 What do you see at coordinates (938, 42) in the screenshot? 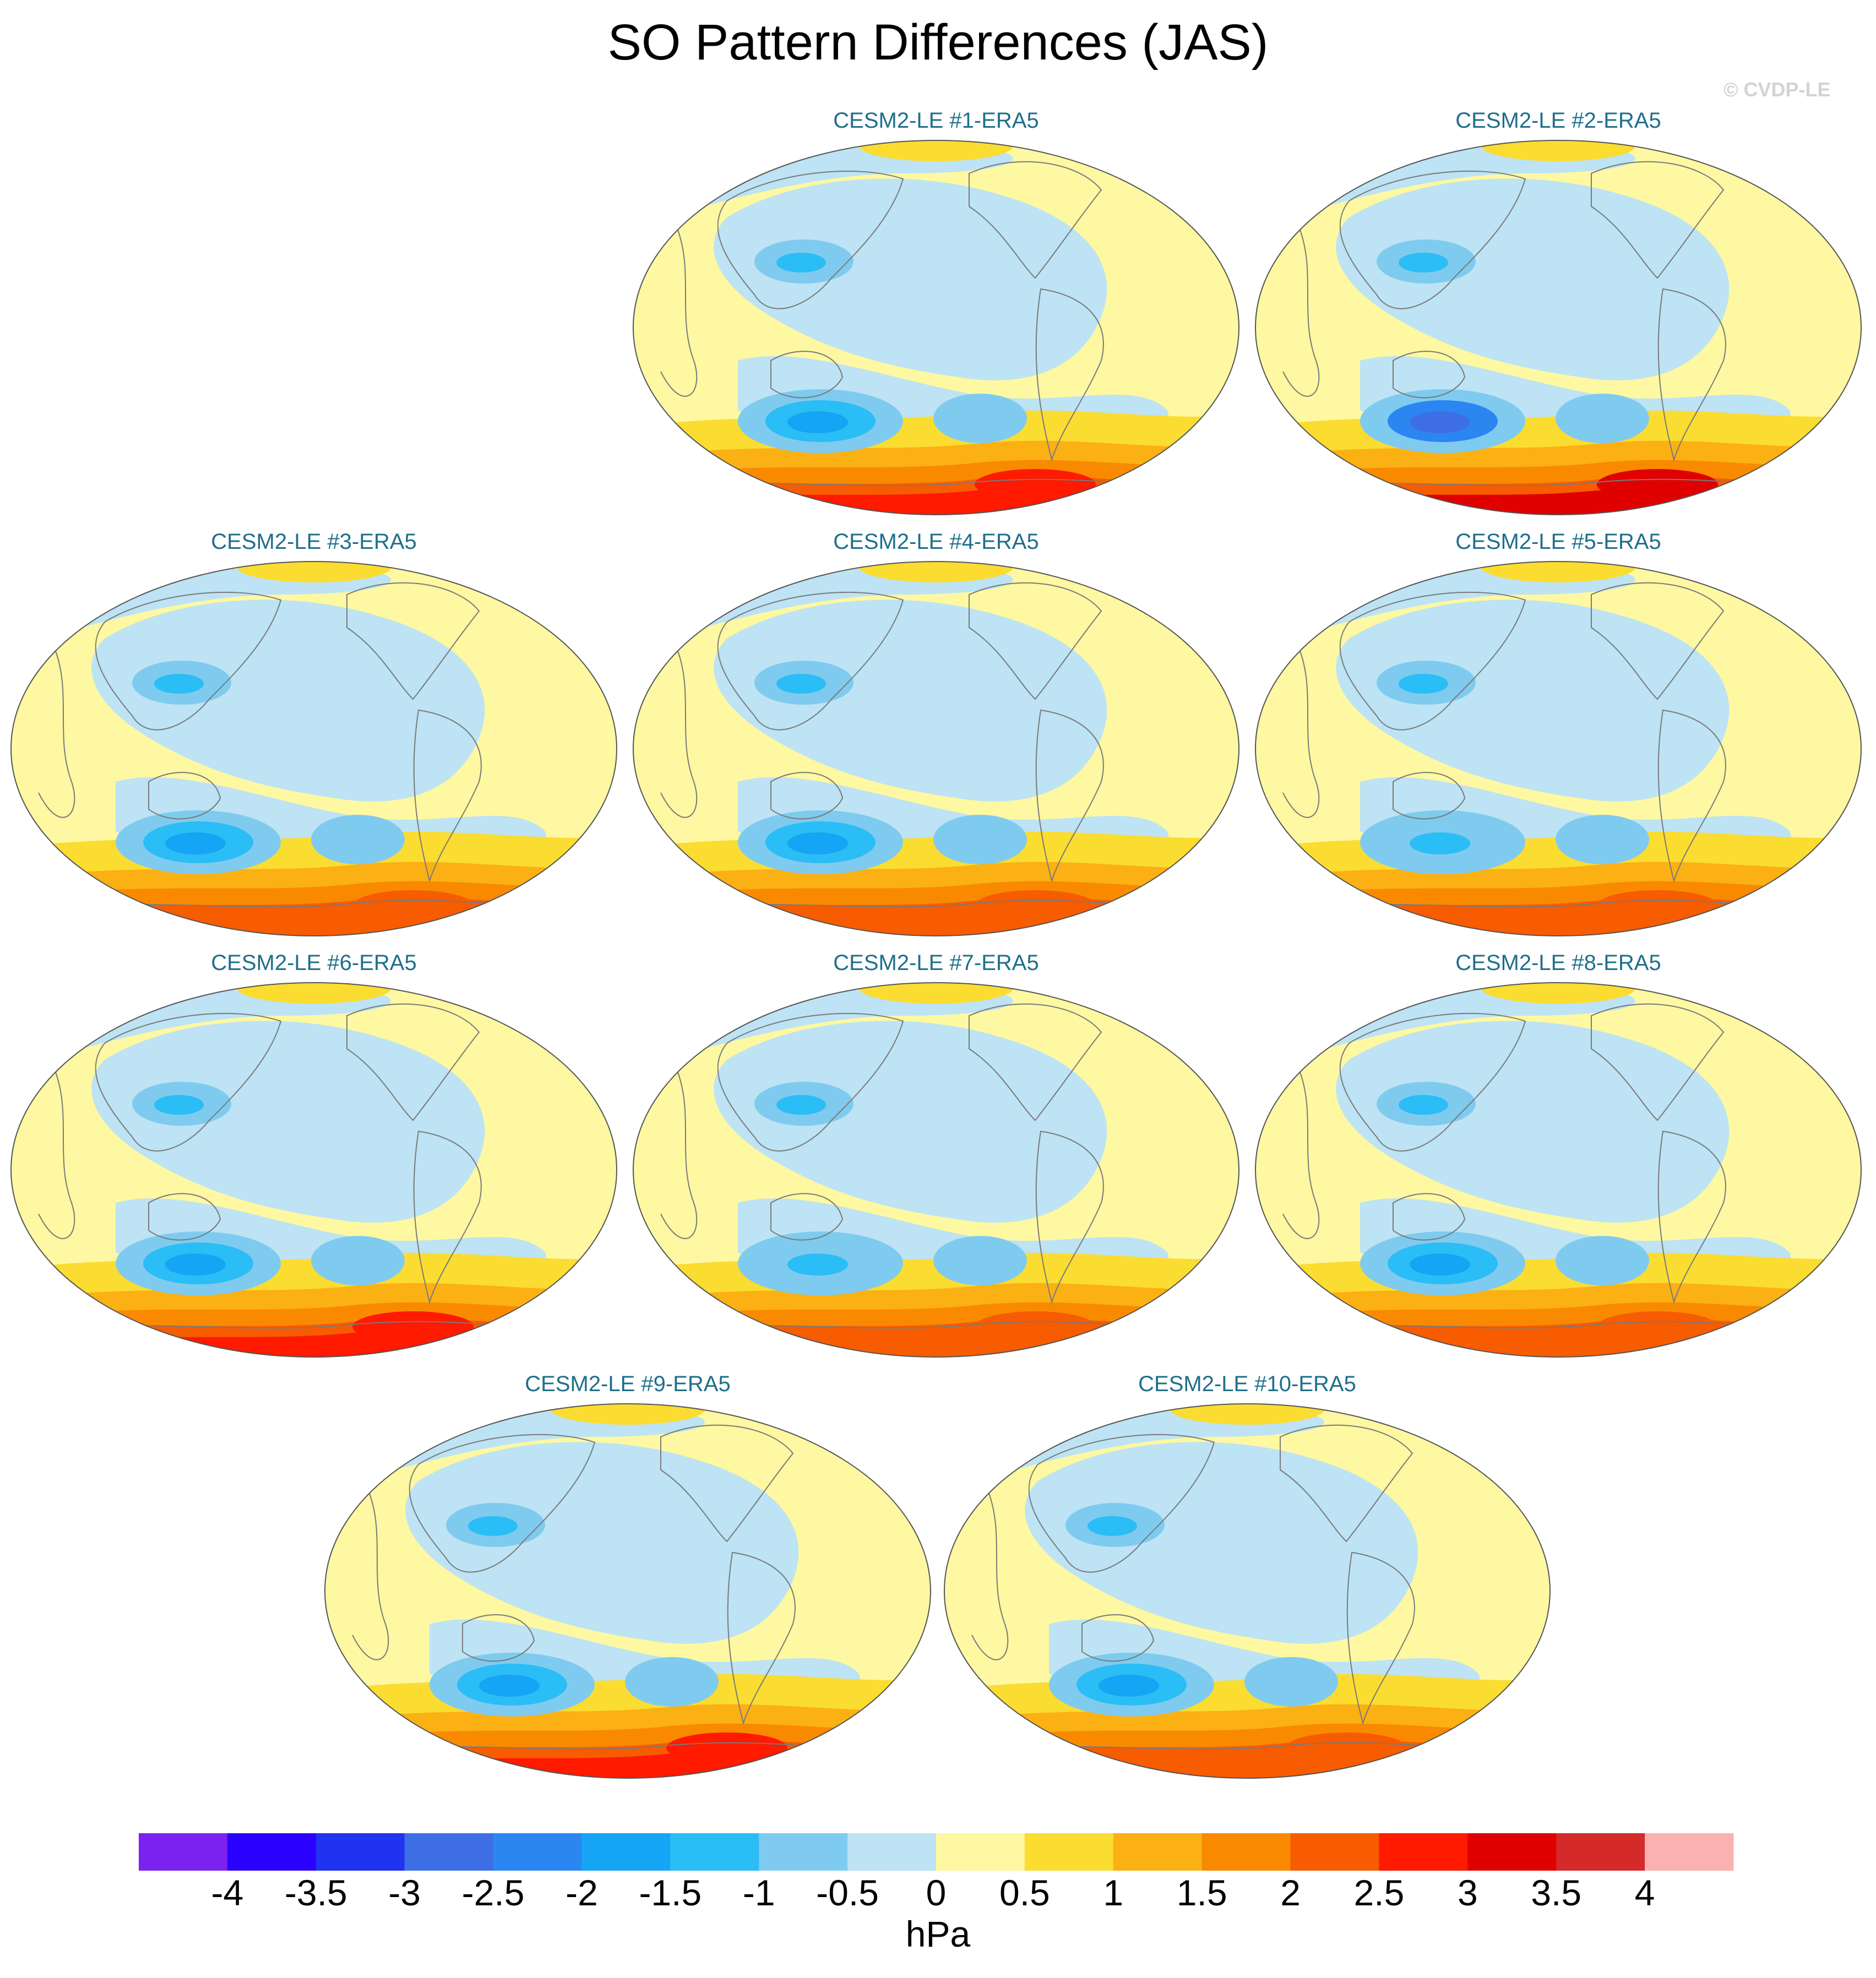
I see `figure-title: SO Pattern Differences (JAS)` at bounding box center [938, 42].